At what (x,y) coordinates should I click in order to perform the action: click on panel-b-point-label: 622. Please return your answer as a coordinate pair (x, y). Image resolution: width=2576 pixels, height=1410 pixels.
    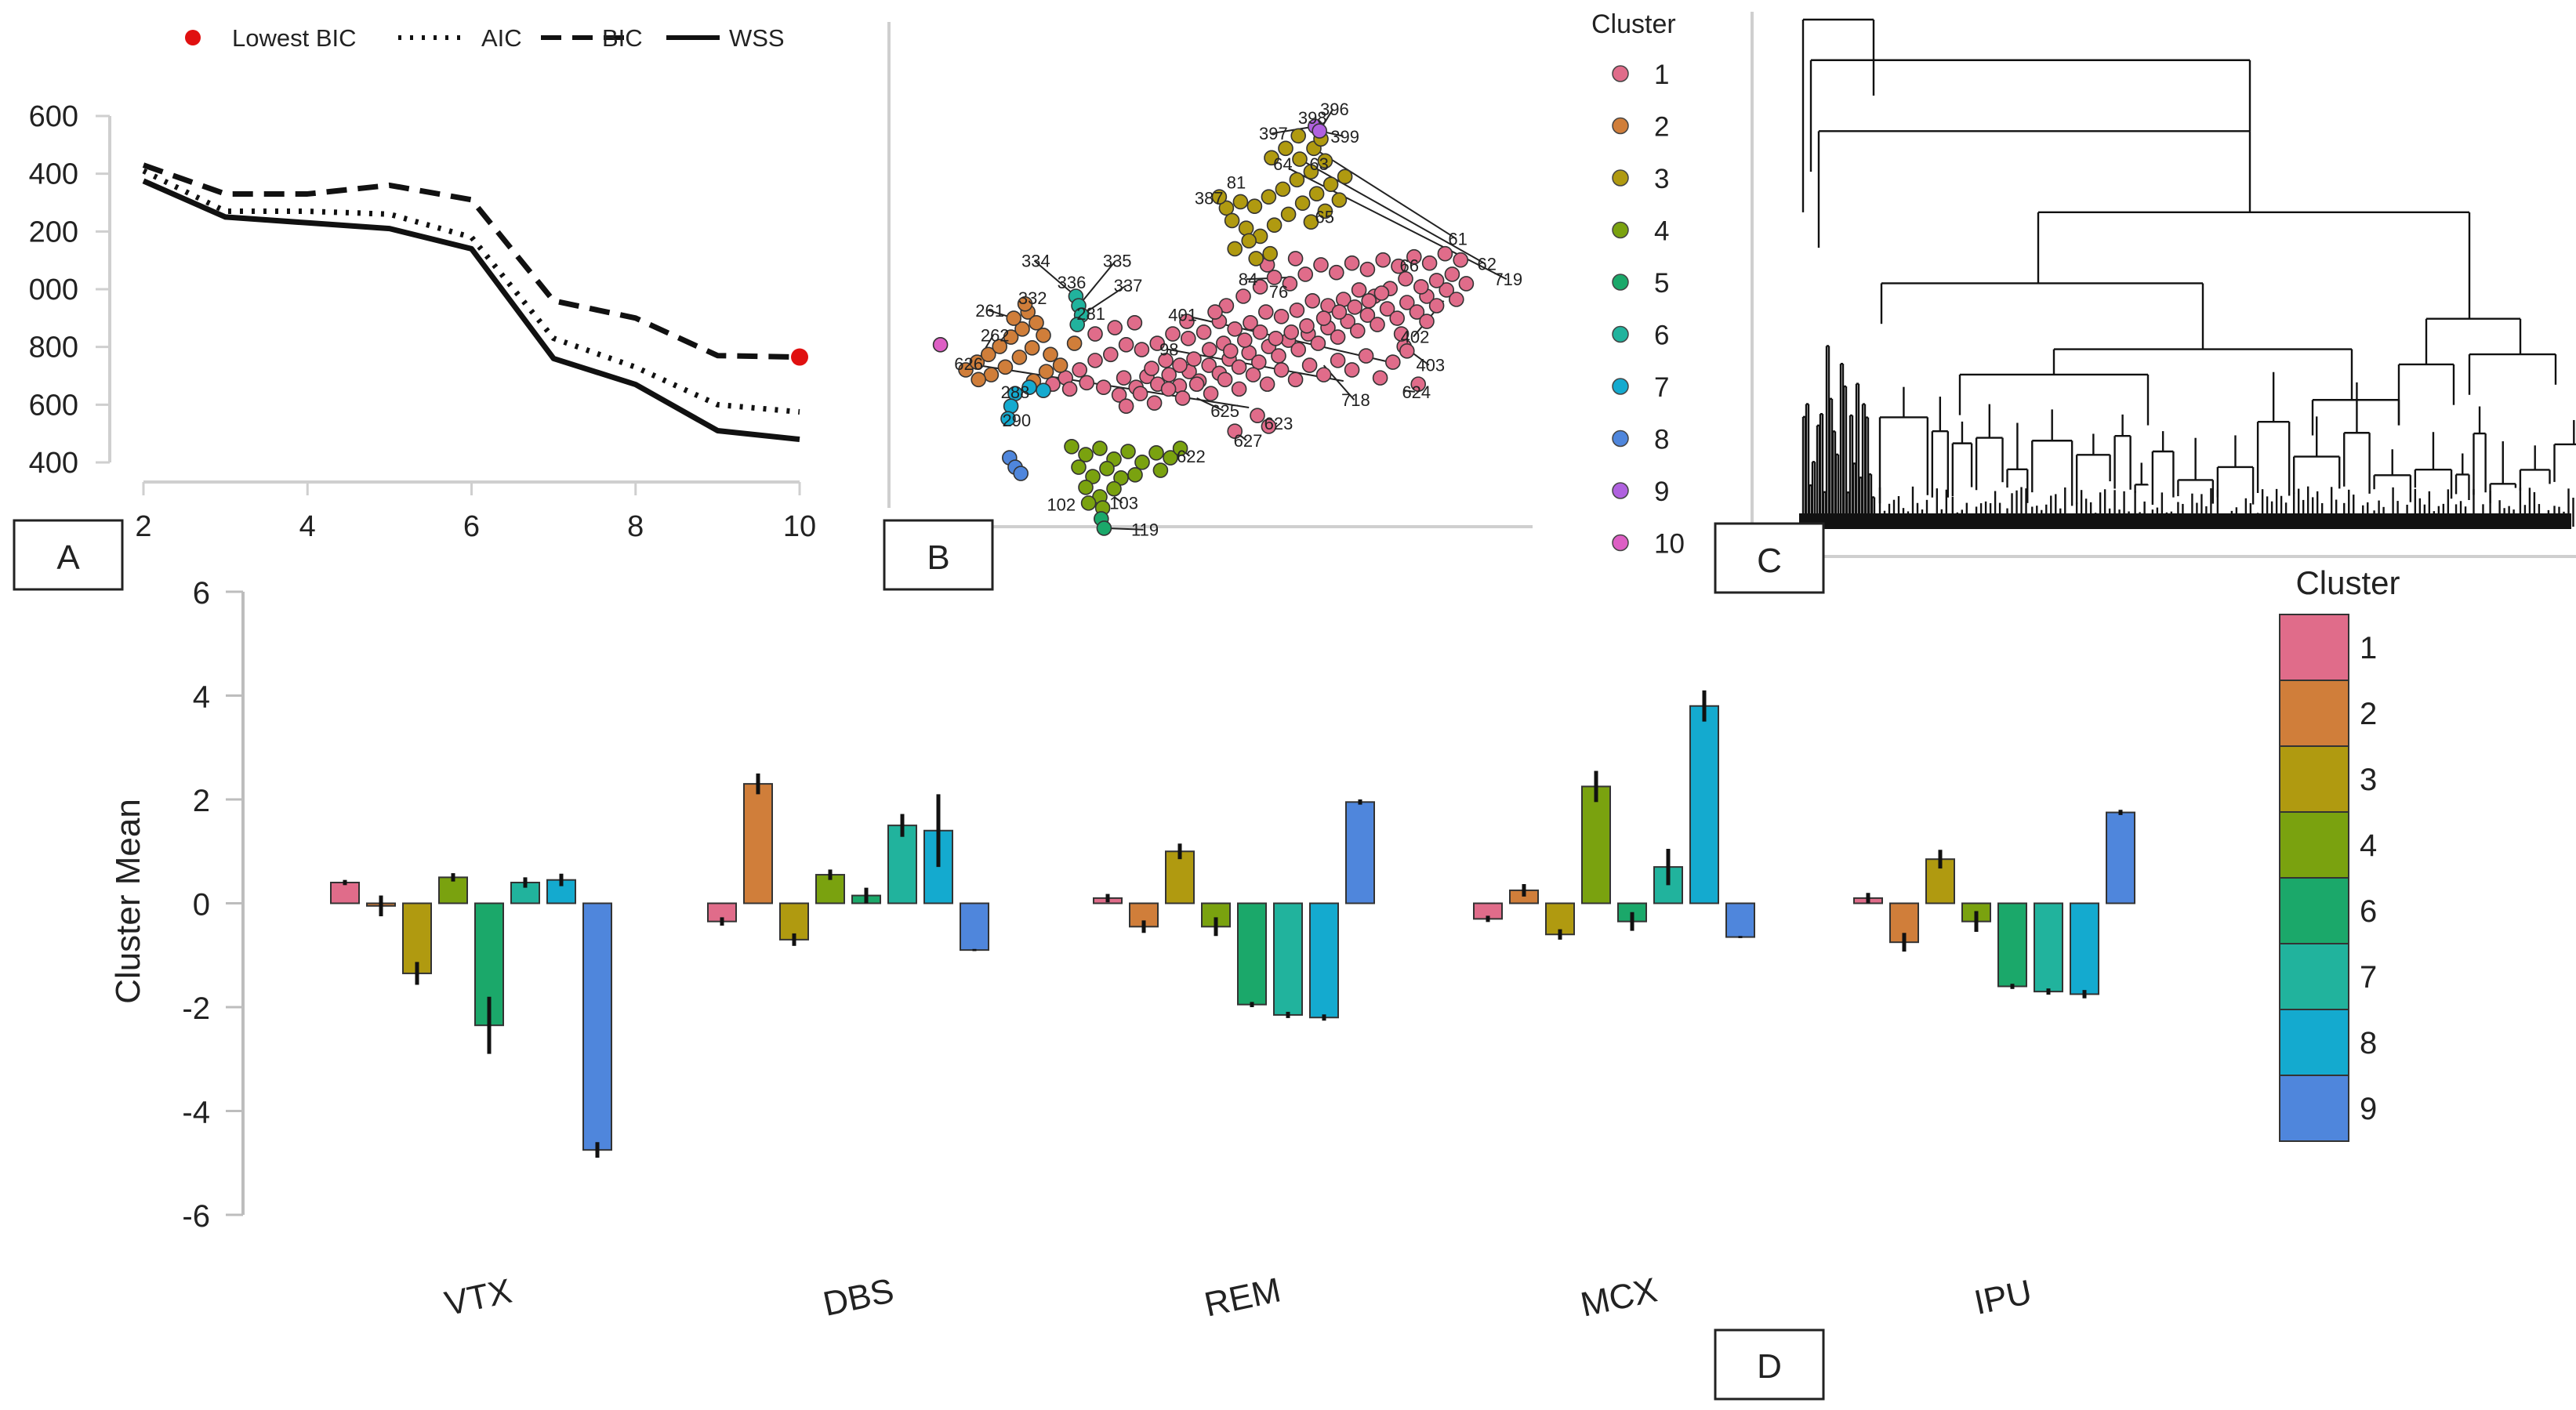
    Looking at the image, I should click on (1191, 456).